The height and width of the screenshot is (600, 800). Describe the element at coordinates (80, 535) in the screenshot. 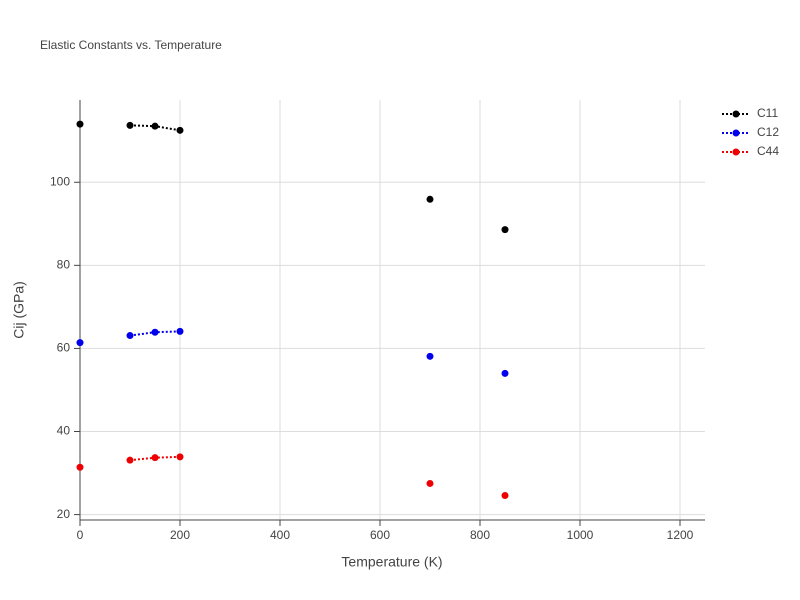

I see `x-tick-label: 0` at that location.